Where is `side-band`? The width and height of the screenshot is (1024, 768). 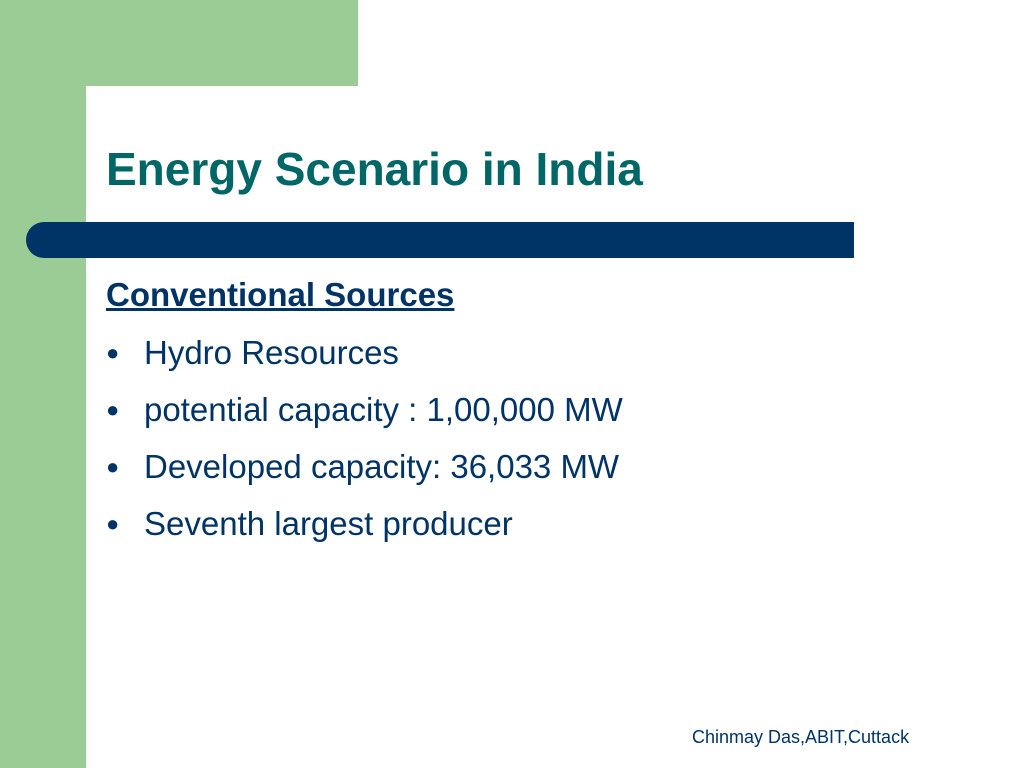
side-band is located at coordinates (43, 384).